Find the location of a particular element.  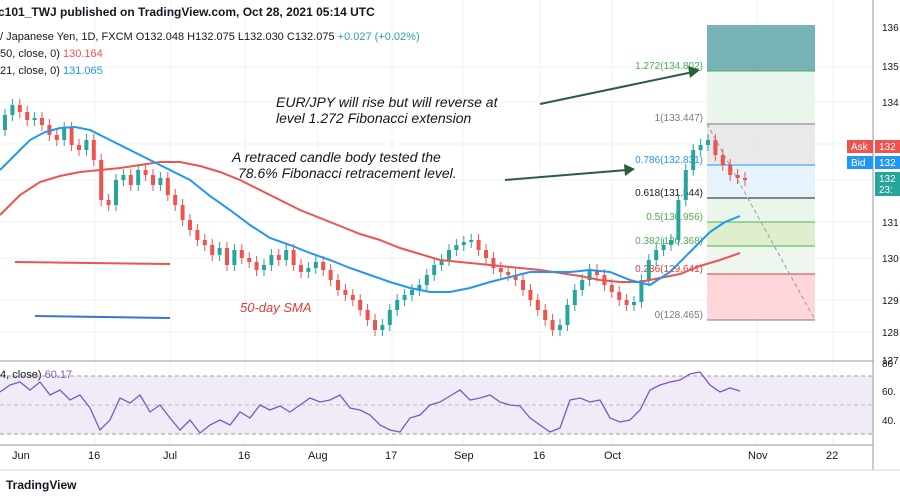

rsi-legend-label: 4, close) is located at coordinates (21, 375).